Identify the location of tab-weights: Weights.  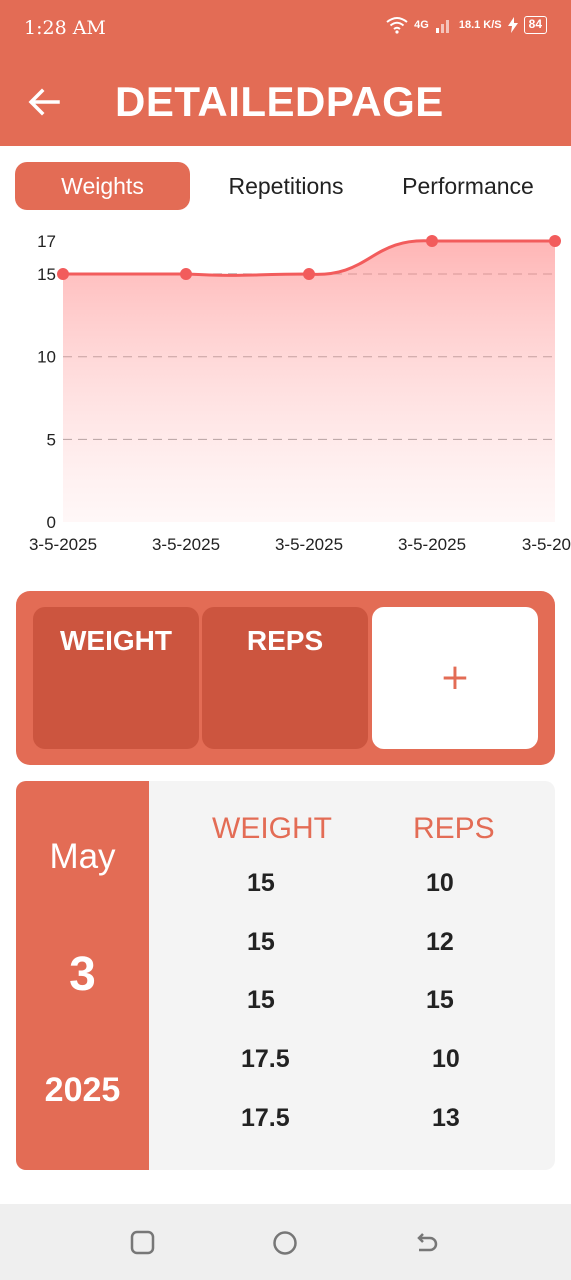
(102, 186).